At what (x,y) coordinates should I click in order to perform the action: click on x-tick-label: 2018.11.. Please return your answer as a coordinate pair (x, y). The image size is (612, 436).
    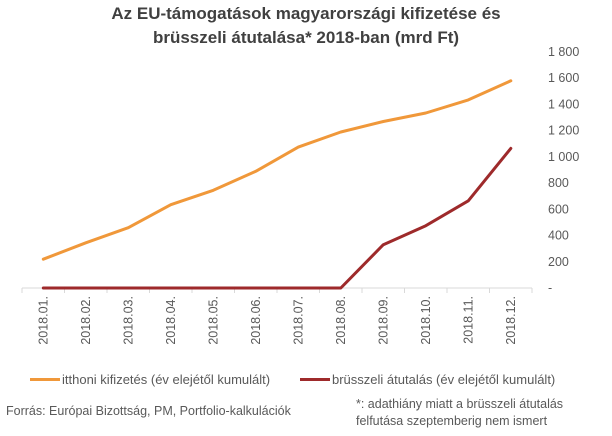
    Looking at the image, I should click on (468, 320).